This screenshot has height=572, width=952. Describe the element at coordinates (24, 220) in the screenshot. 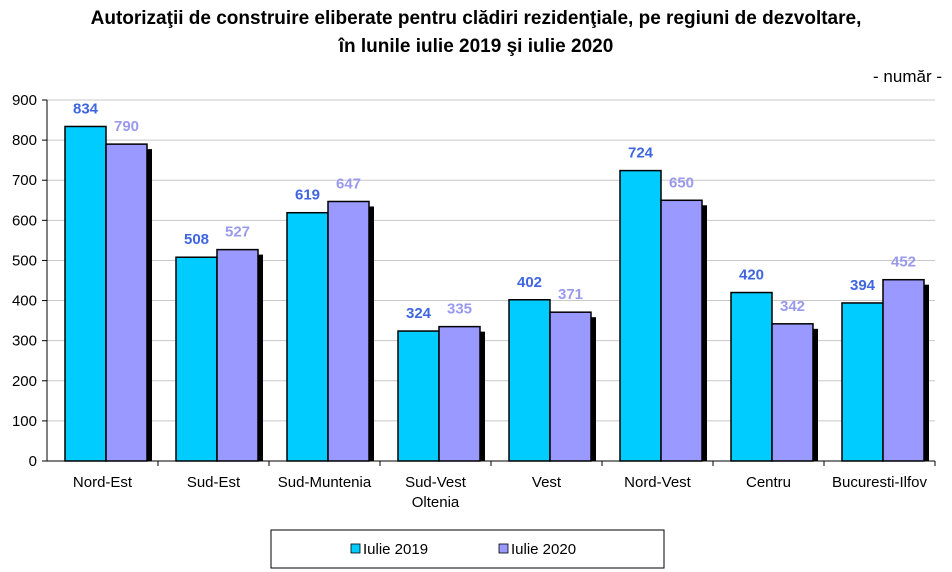

I see `y-tick-label: 600` at that location.